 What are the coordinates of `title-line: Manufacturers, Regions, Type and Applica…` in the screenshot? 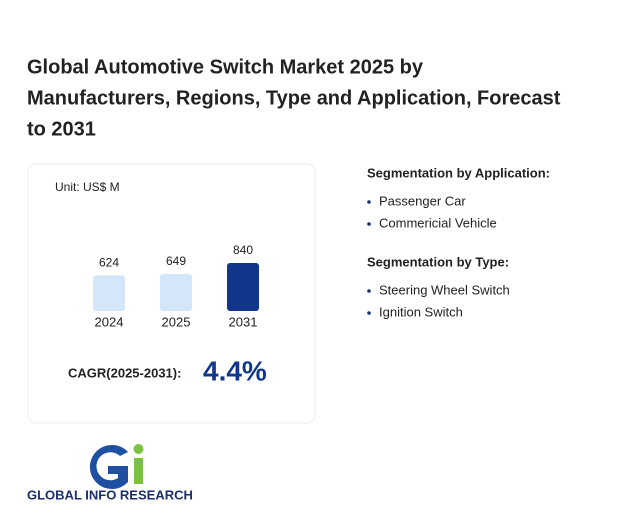 It's located at (294, 98).